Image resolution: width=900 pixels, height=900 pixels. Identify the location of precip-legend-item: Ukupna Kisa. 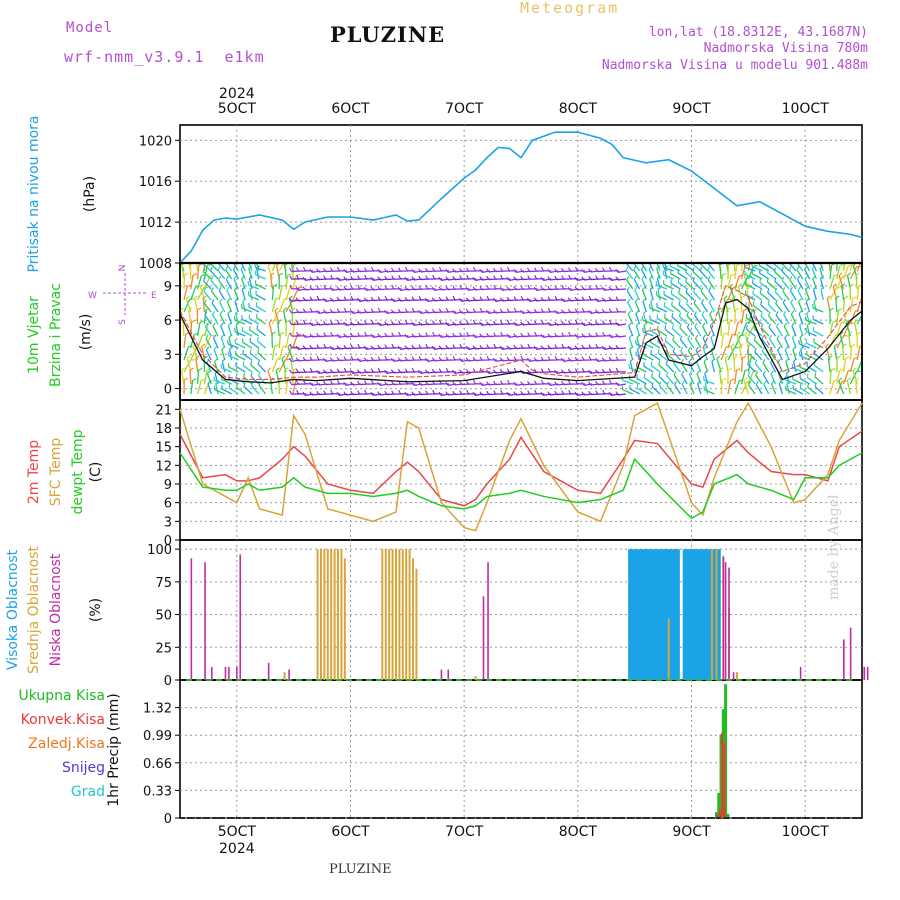
(61, 696).